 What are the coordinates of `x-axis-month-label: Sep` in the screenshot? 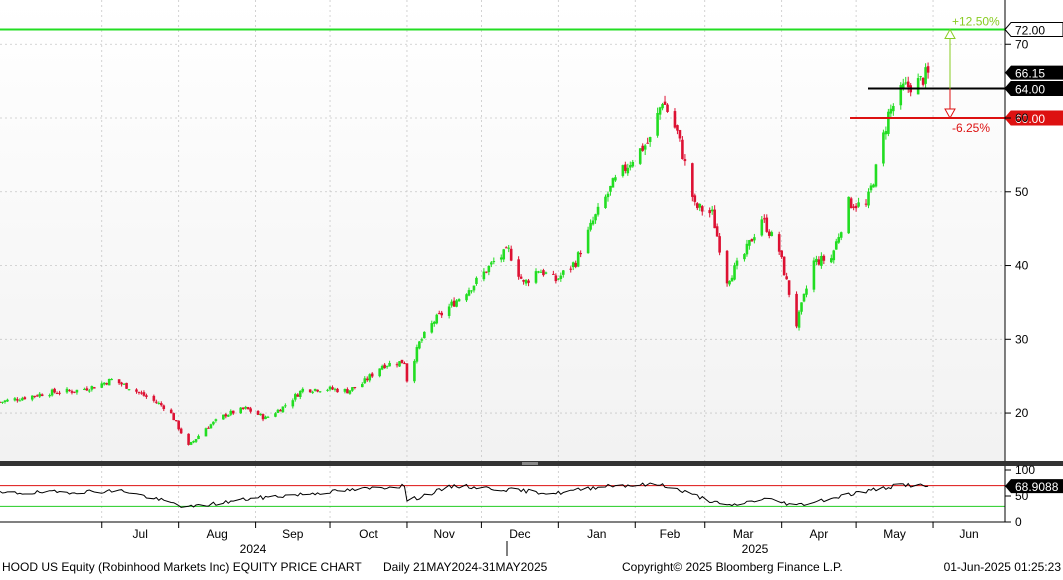 It's located at (293, 534).